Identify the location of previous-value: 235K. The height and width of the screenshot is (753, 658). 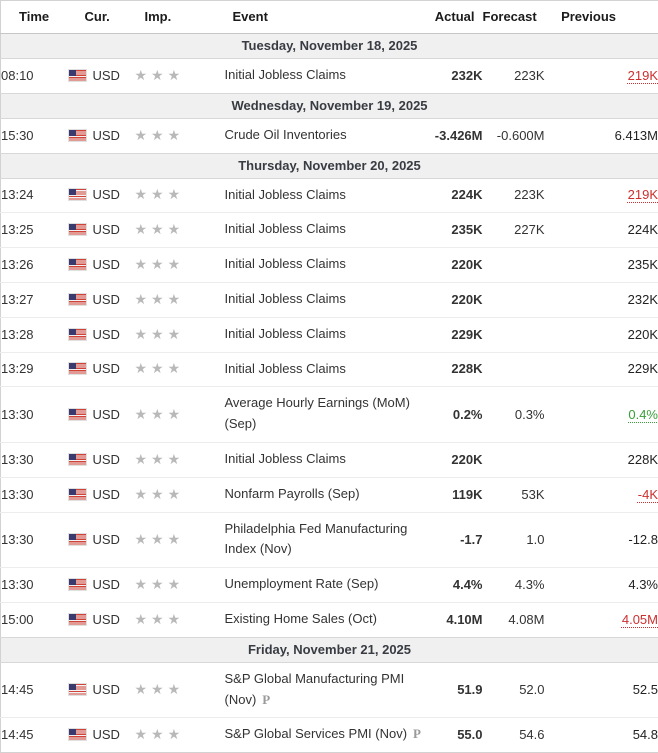
(643, 264).